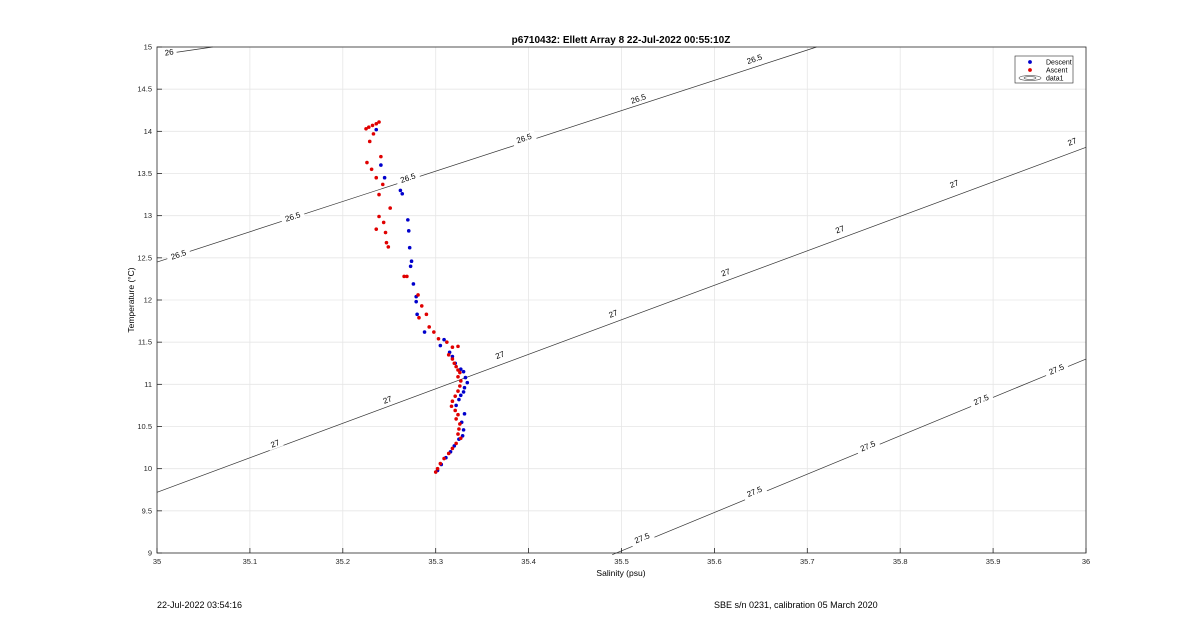 This screenshot has height=622, width=1200. What do you see at coordinates (1059, 63) in the screenshot?
I see `legend-descent-label: Descent` at bounding box center [1059, 63].